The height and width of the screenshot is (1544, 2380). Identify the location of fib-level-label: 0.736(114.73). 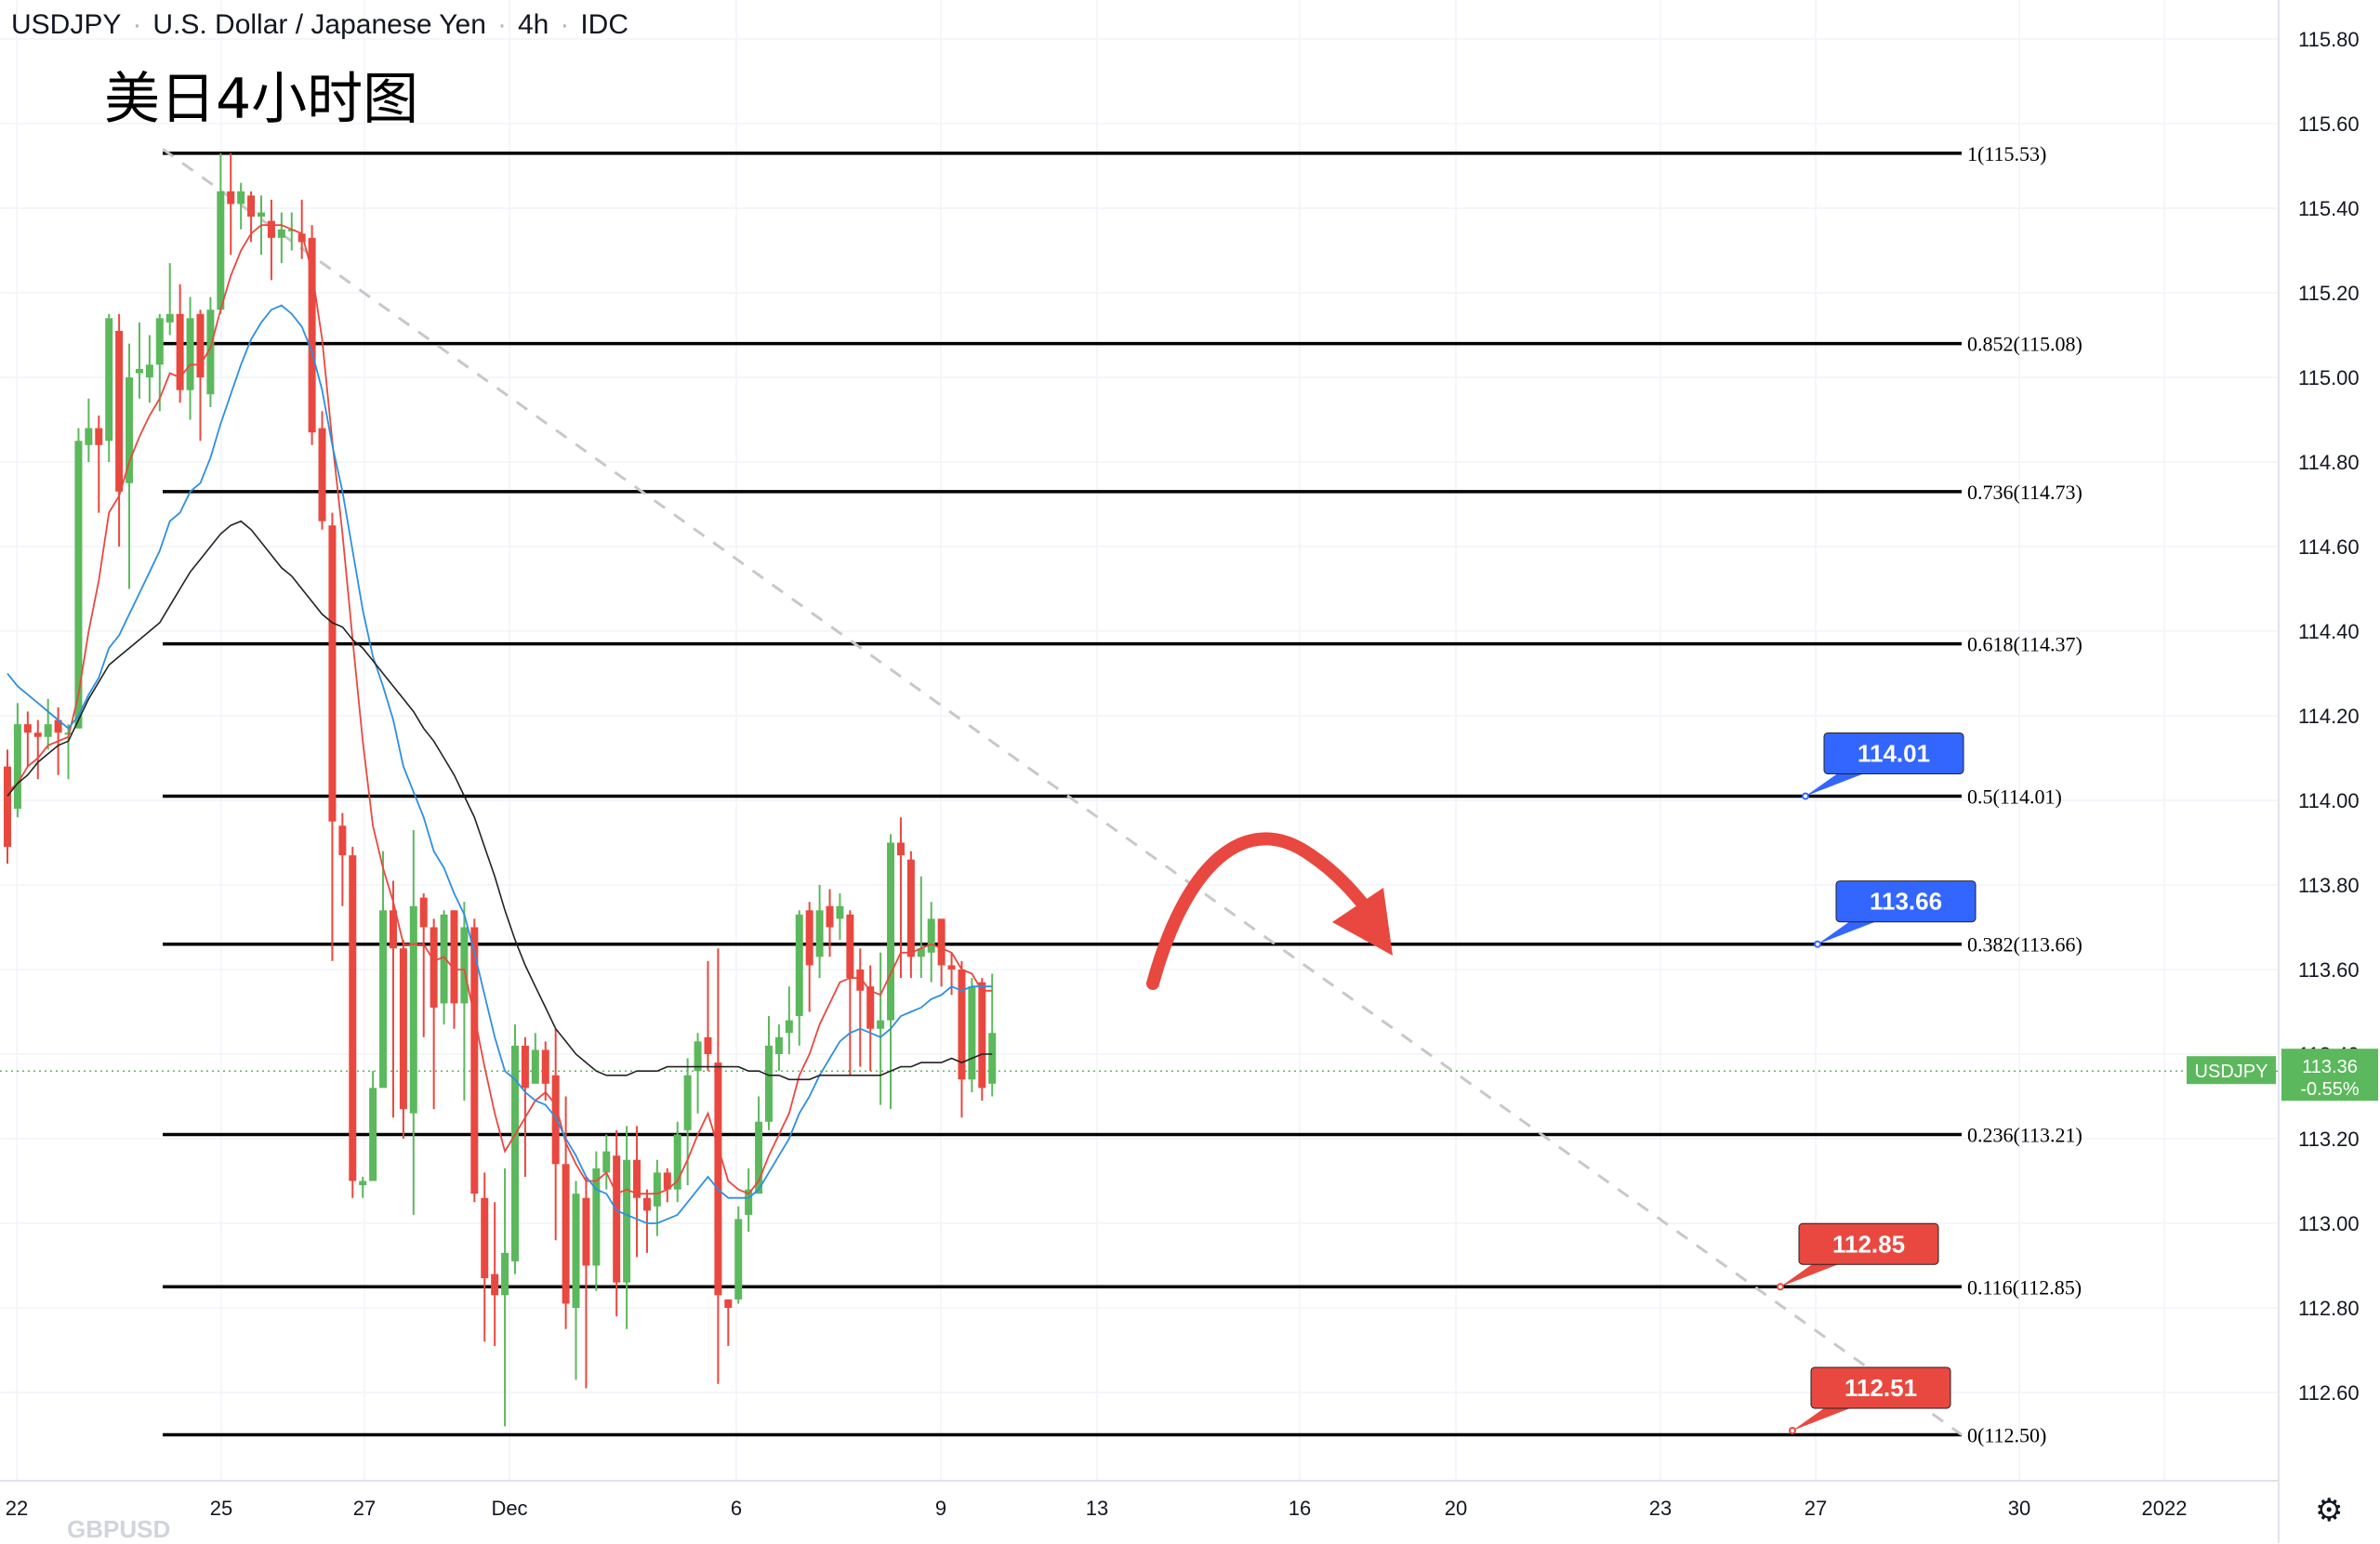
(2024, 492).